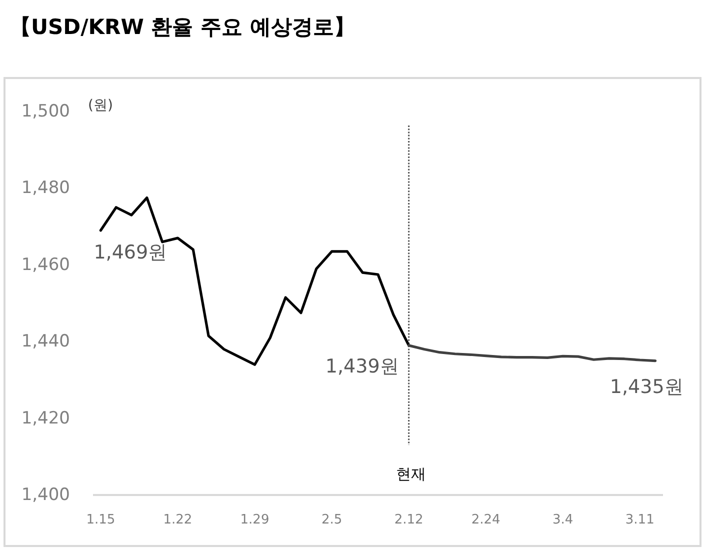 This screenshot has height=550, width=706. Describe the element at coordinates (45, 342) in the screenshot. I see `y-tick-label: 1,440` at that location.